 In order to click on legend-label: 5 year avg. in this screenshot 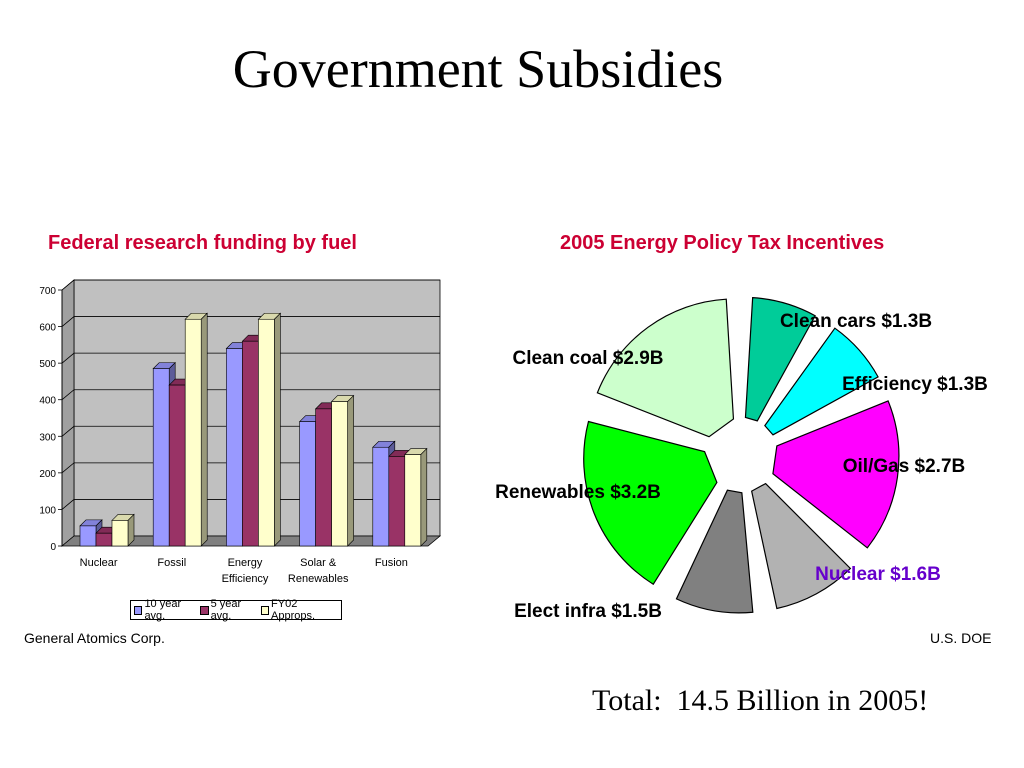, I will do `click(226, 610)`.